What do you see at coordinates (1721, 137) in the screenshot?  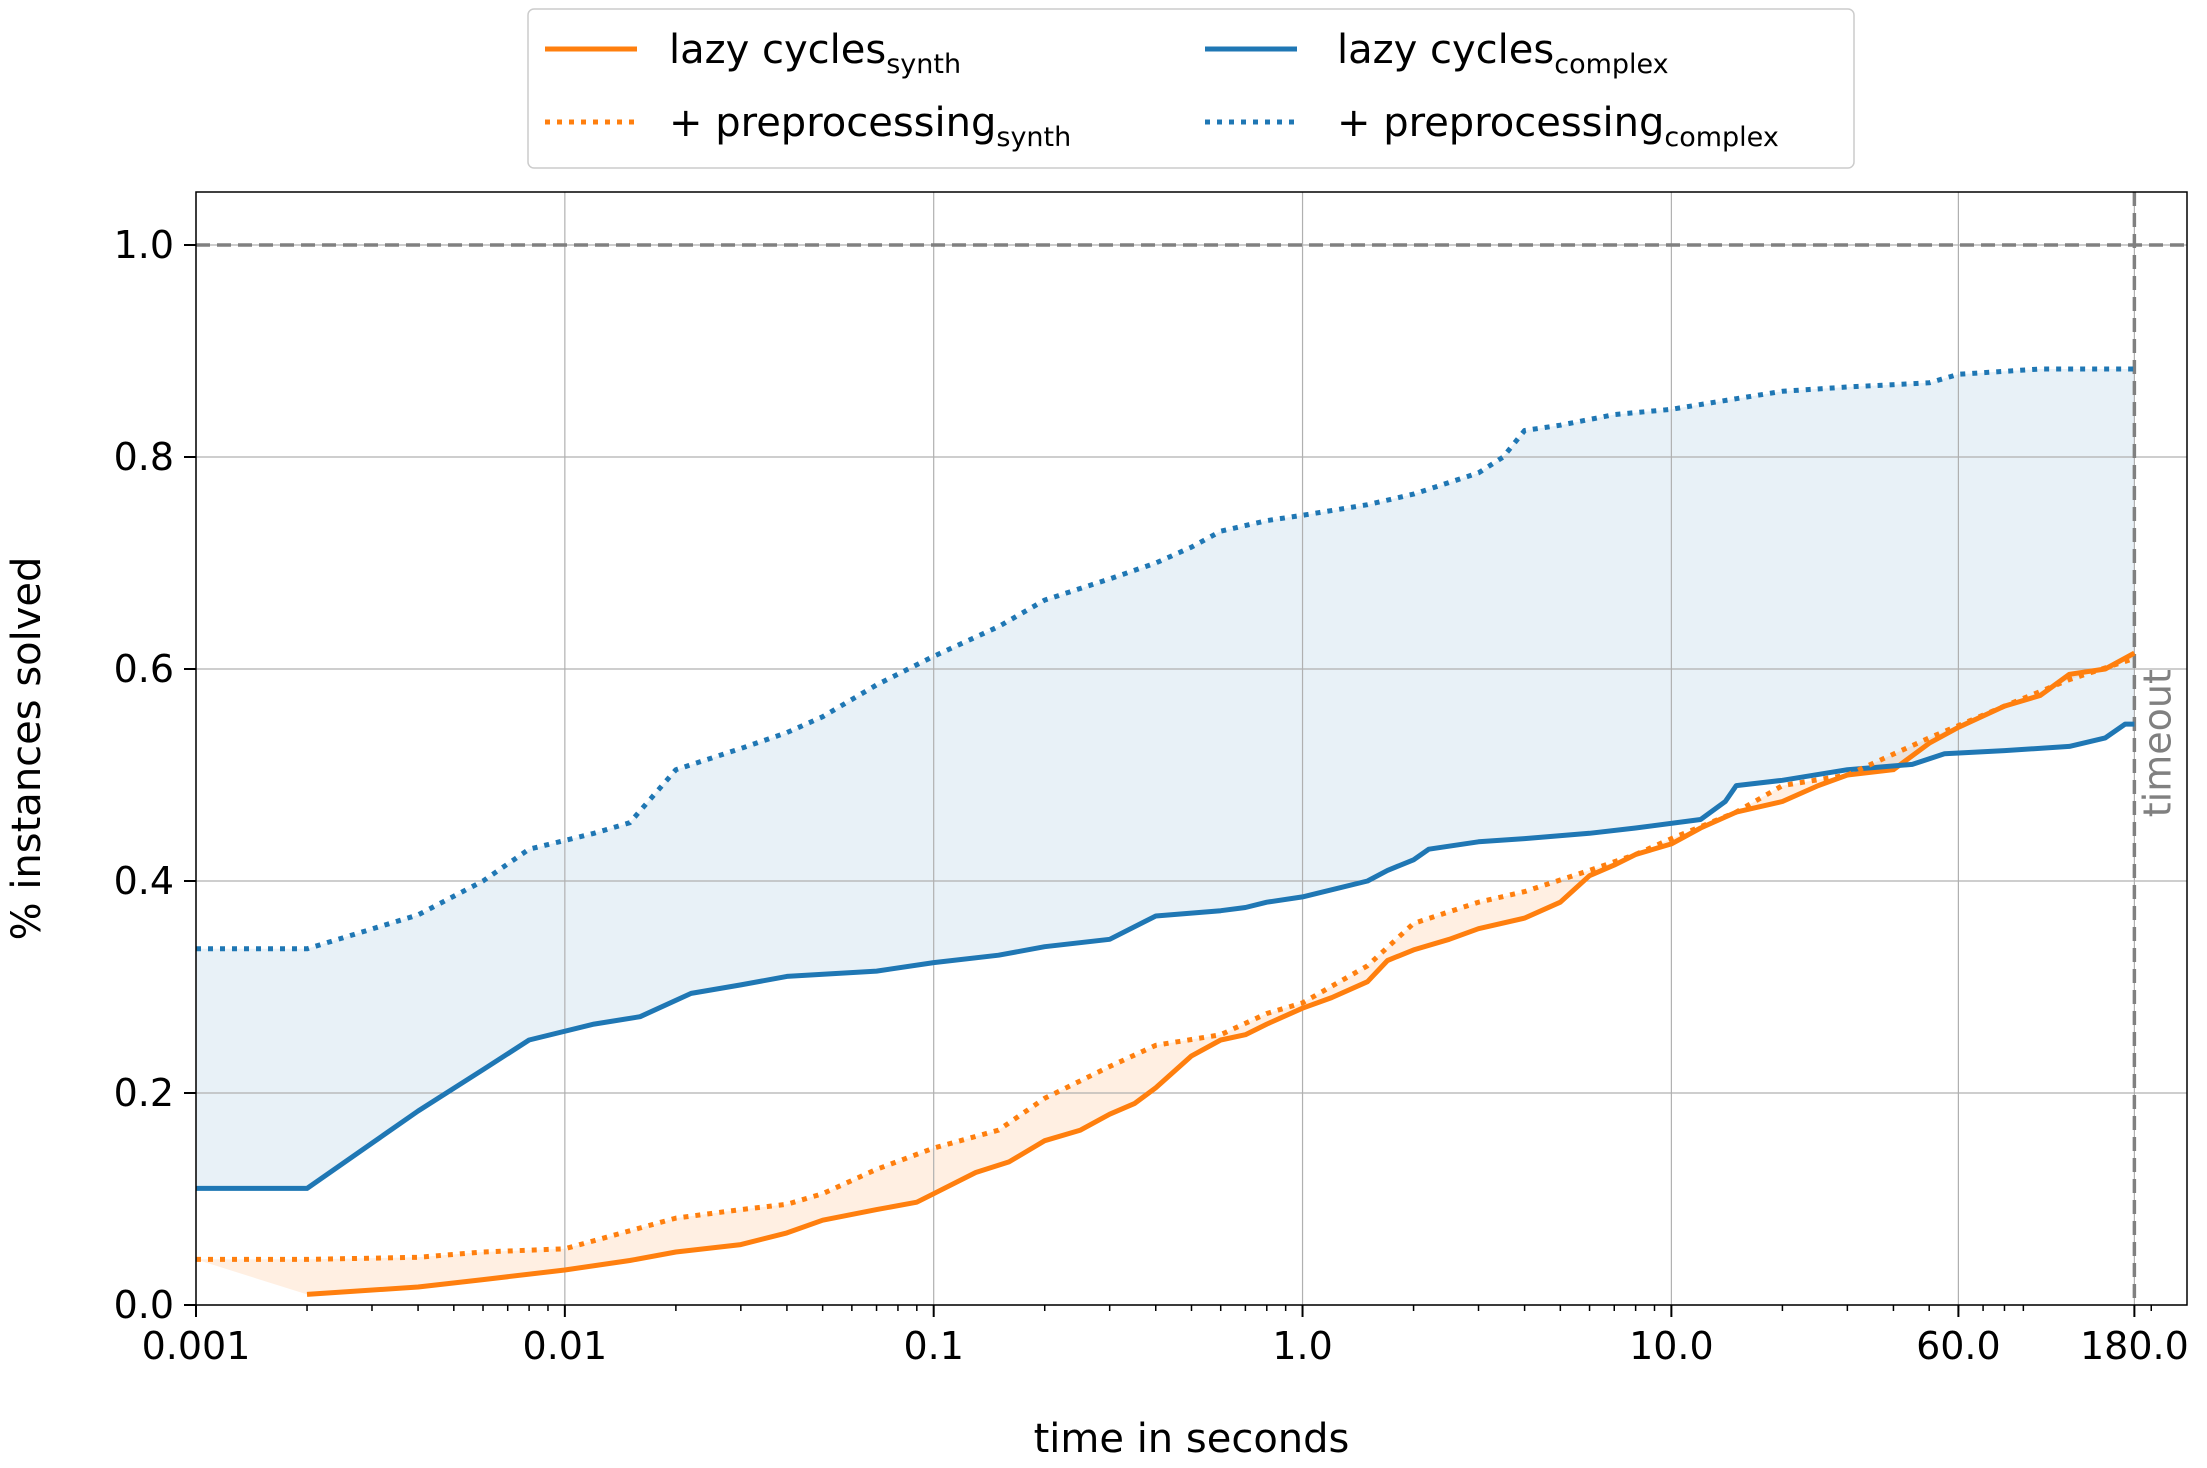 I see `legend-label-subscript-3: complex` at bounding box center [1721, 137].